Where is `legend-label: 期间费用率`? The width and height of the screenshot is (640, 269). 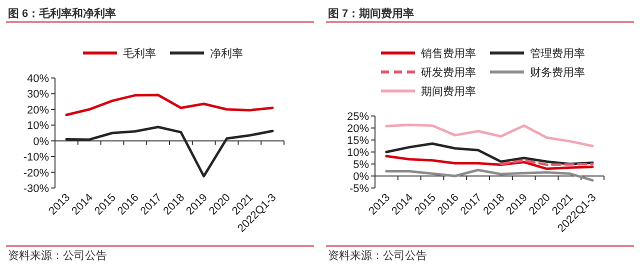
legend-label: 期间费用率 is located at coordinates (448, 91).